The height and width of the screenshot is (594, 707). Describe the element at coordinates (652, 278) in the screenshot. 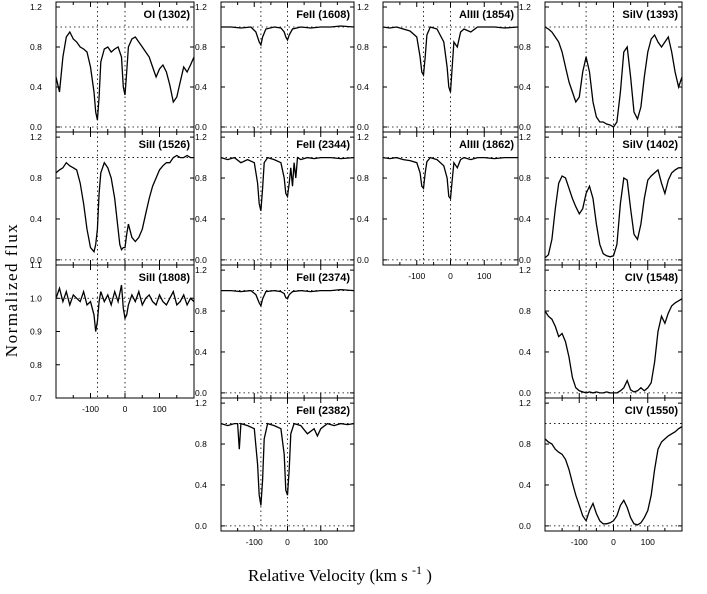

I see `ion-label: CIV (1548)` at that location.